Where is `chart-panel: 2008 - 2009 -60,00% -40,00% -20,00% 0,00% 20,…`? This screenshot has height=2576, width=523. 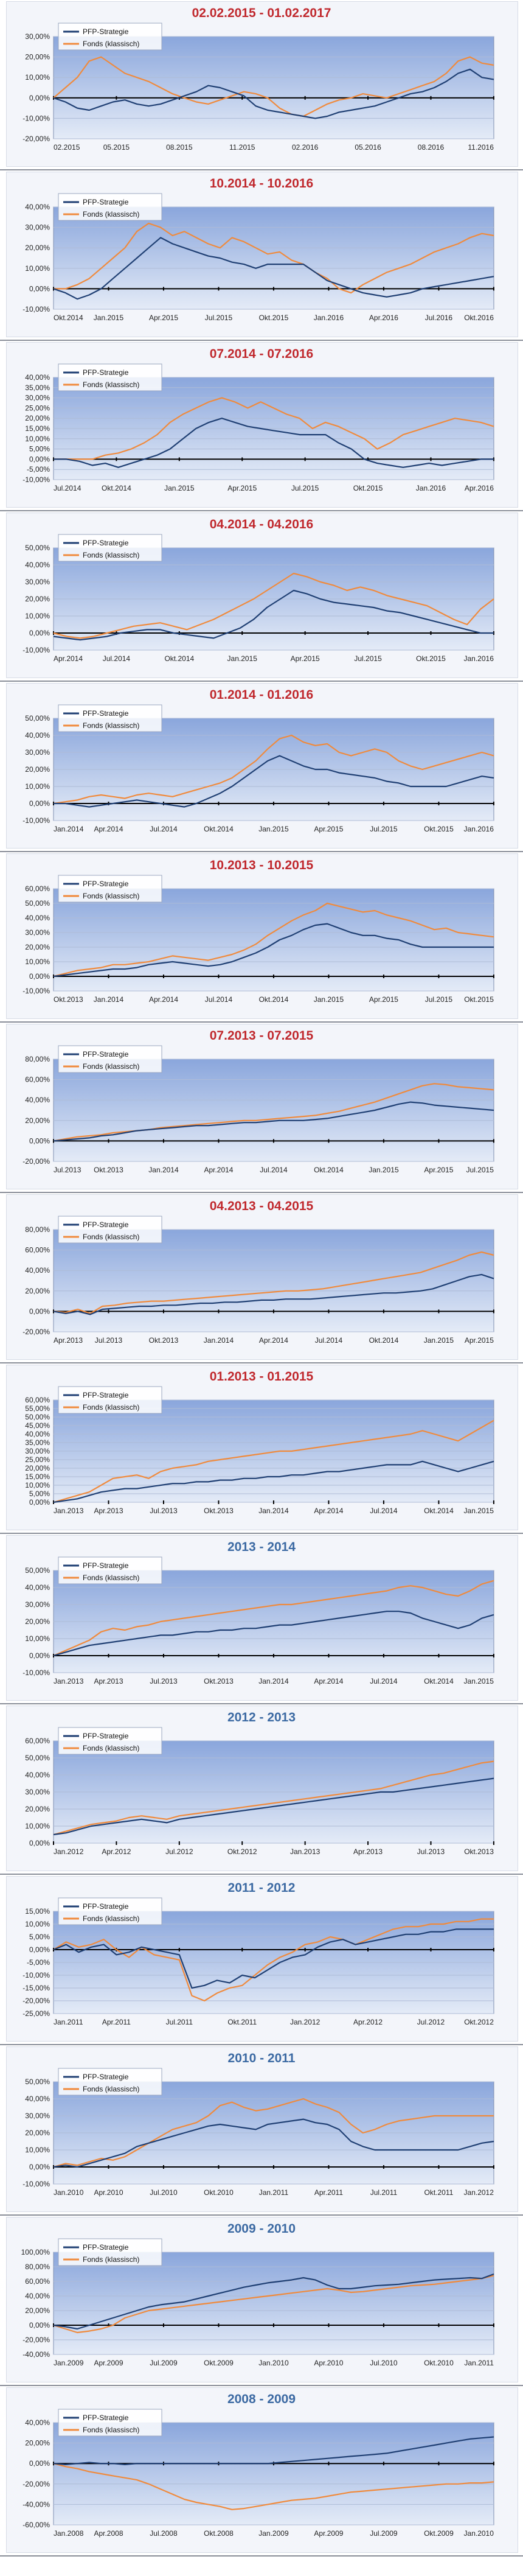 chart-panel: 2008 - 2009 -60,00% -40,00% -20,00% 0,00% 20,… is located at coordinates (261, 2472).